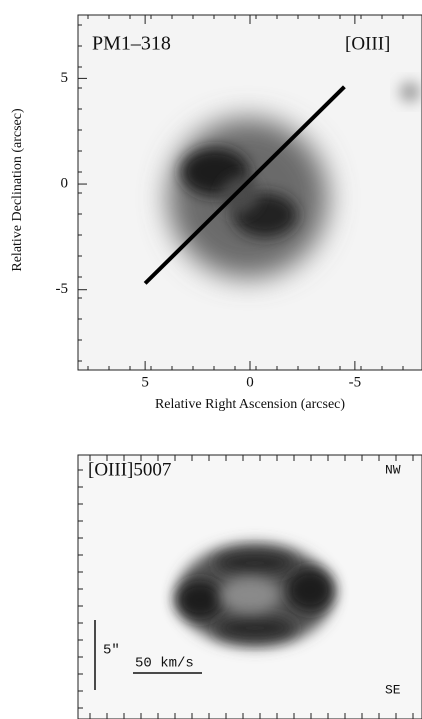  I want to click on x-tick-label: -5, so click(355, 382).